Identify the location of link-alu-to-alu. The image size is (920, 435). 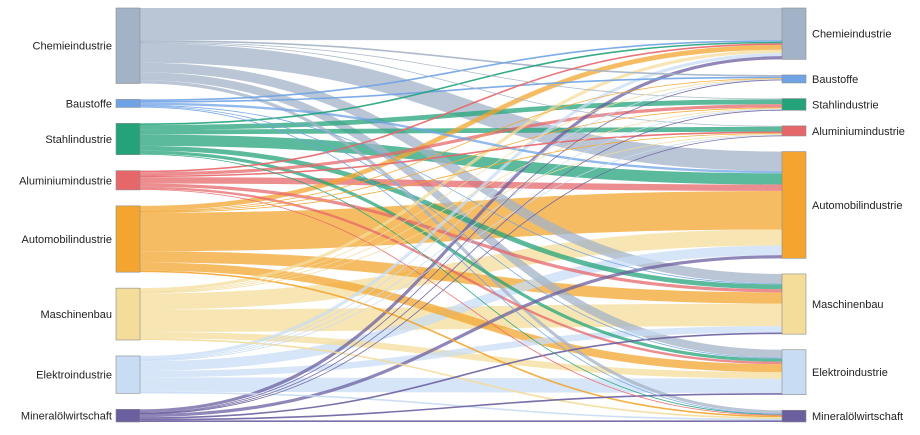
(461, 154).